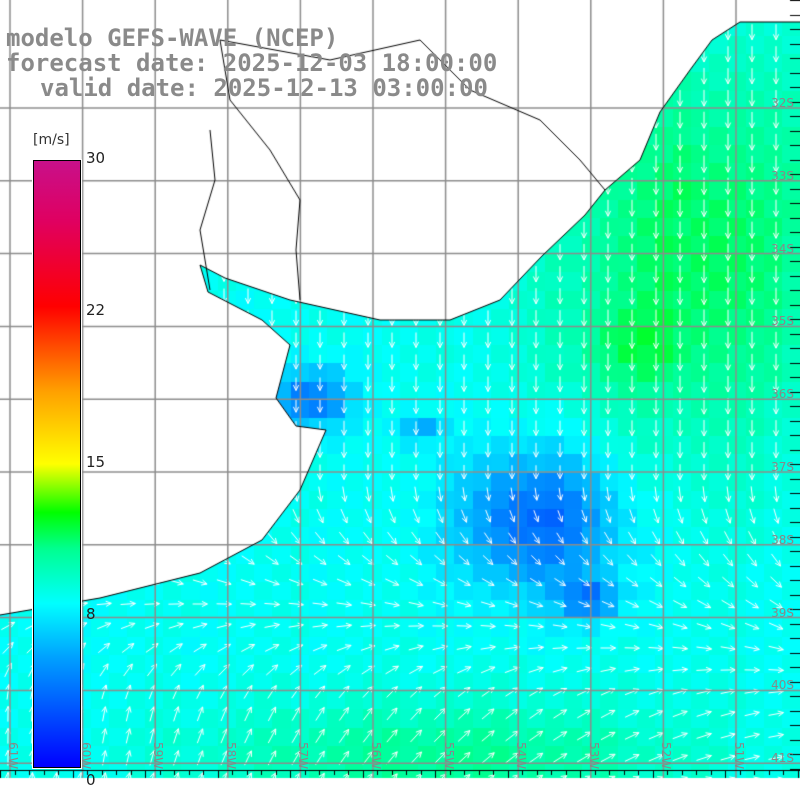 This screenshot has width=800, height=800. I want to click on longitude-label: 60W, so click(85, 756).